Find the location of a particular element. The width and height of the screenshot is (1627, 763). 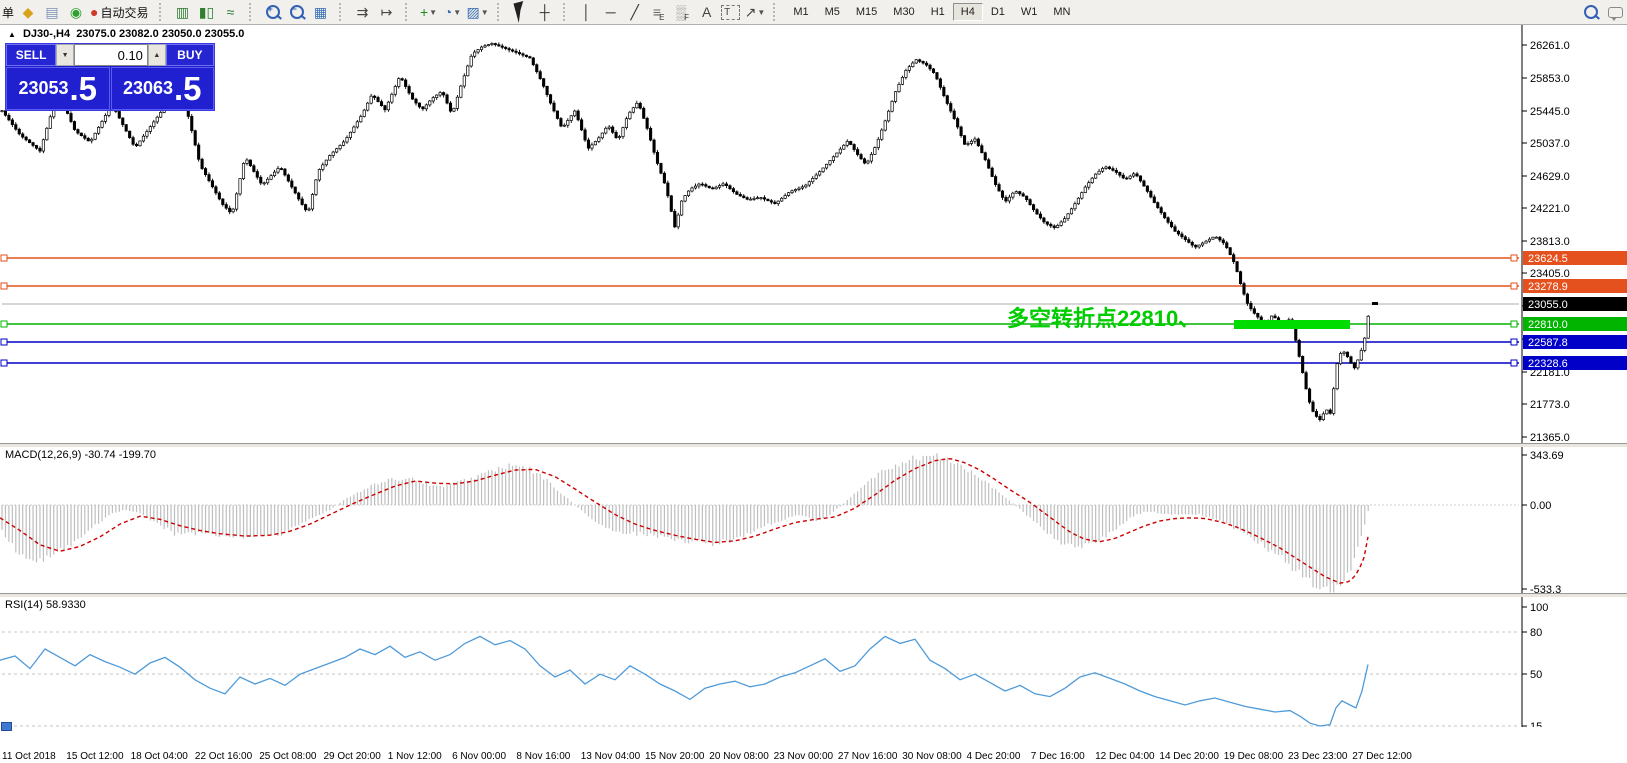

hline-23278.9 is located at coordinates (759, 286).